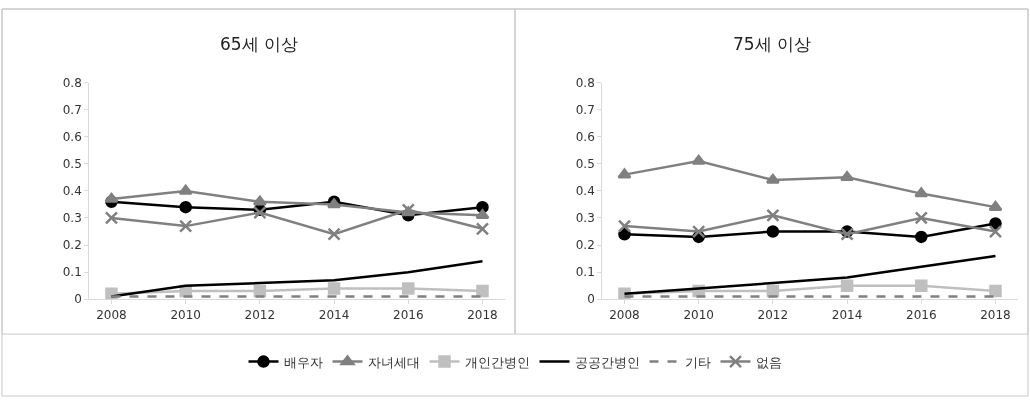 Image resolution: width=1030 pixels, height=405 pixels. What do you see at coordinates (259, 44) in the screenshot?
I see `chart-title: 65세 이상` at bounding box center [259, 44].